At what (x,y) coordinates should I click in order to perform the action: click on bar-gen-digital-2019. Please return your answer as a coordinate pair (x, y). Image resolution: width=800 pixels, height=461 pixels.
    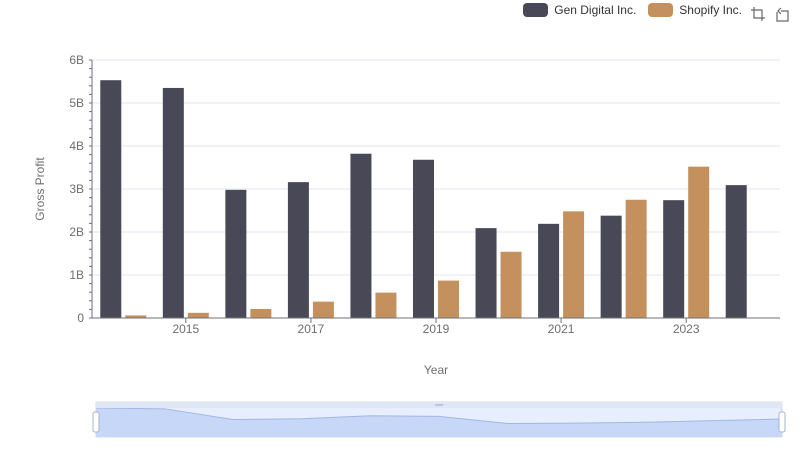
    Looking at the image, I should click on (423, 238).